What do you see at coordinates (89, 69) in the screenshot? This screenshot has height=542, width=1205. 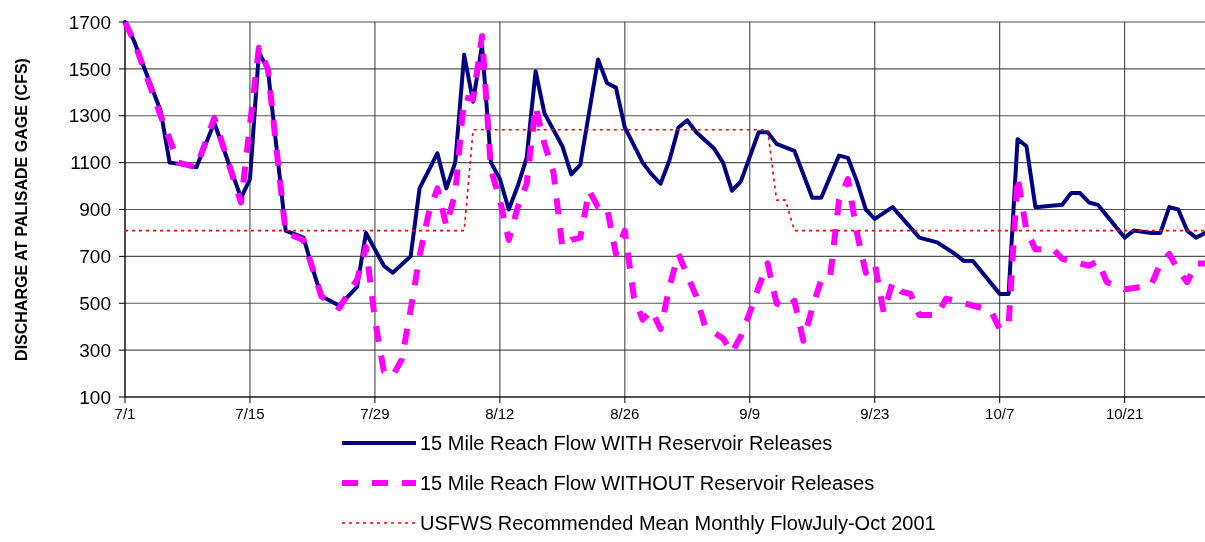 I see `y-tick-label: 1500` at bounding box center [89, 69].